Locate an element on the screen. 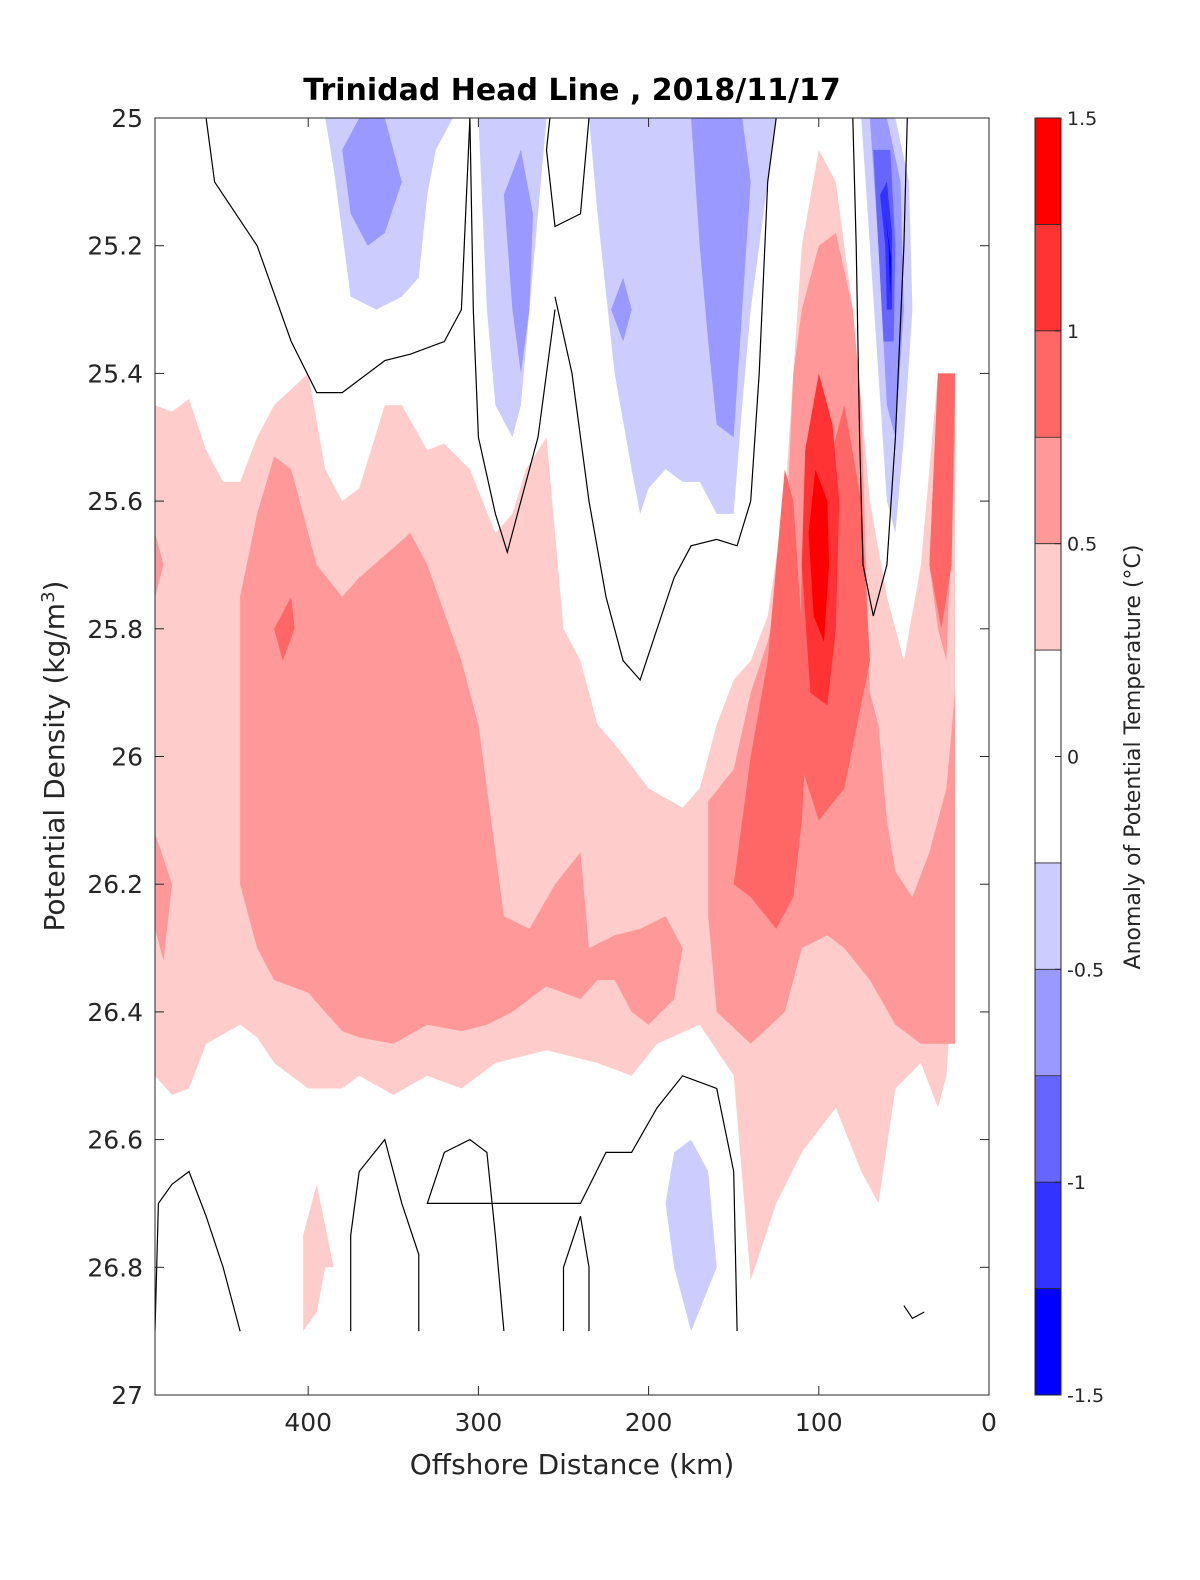  colorbar-tick-label-5: -1 is located at coordinates (1076, 1183).